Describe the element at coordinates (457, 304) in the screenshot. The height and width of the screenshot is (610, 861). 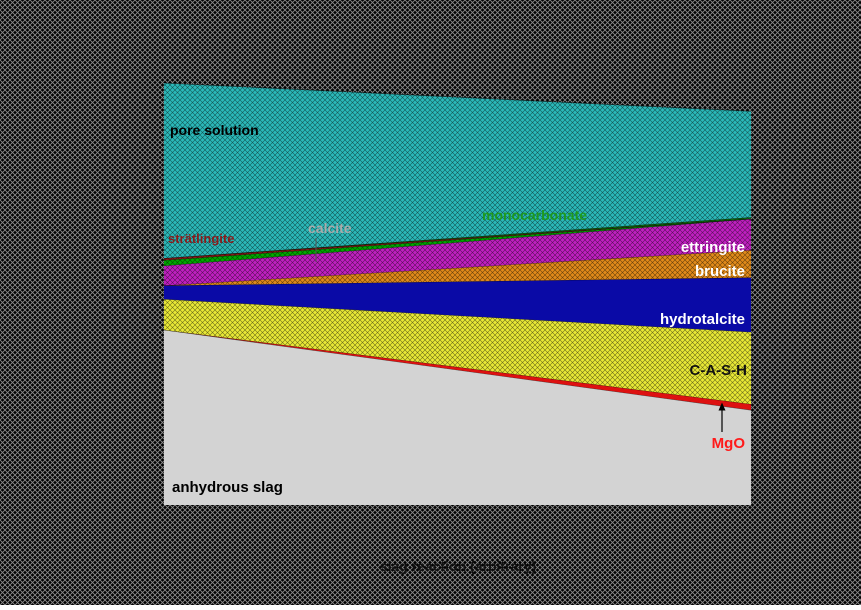
I see `phase-hydrotalcite-fill` at that location.